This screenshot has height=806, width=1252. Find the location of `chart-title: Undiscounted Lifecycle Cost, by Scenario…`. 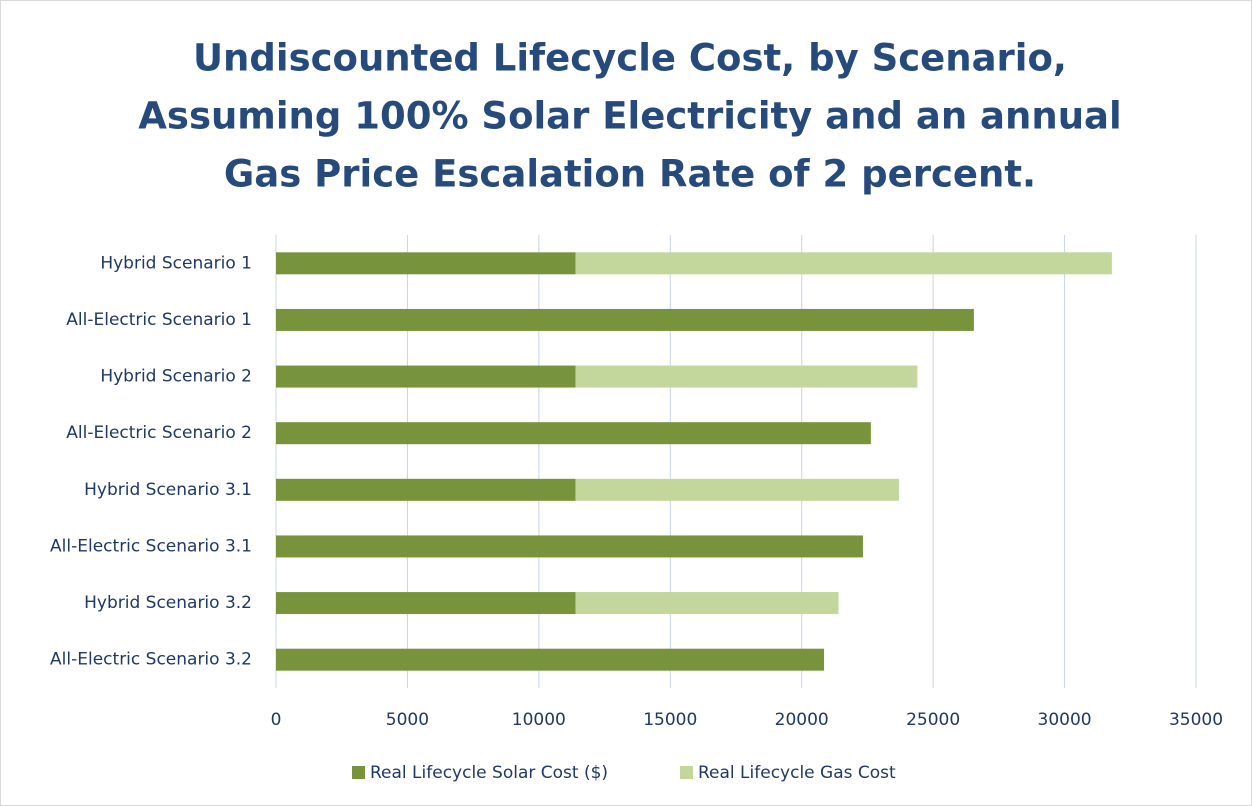

chart-title: Undiscounted Lifecycle Cost, by Scenario… is located at coordinates (630, 58).